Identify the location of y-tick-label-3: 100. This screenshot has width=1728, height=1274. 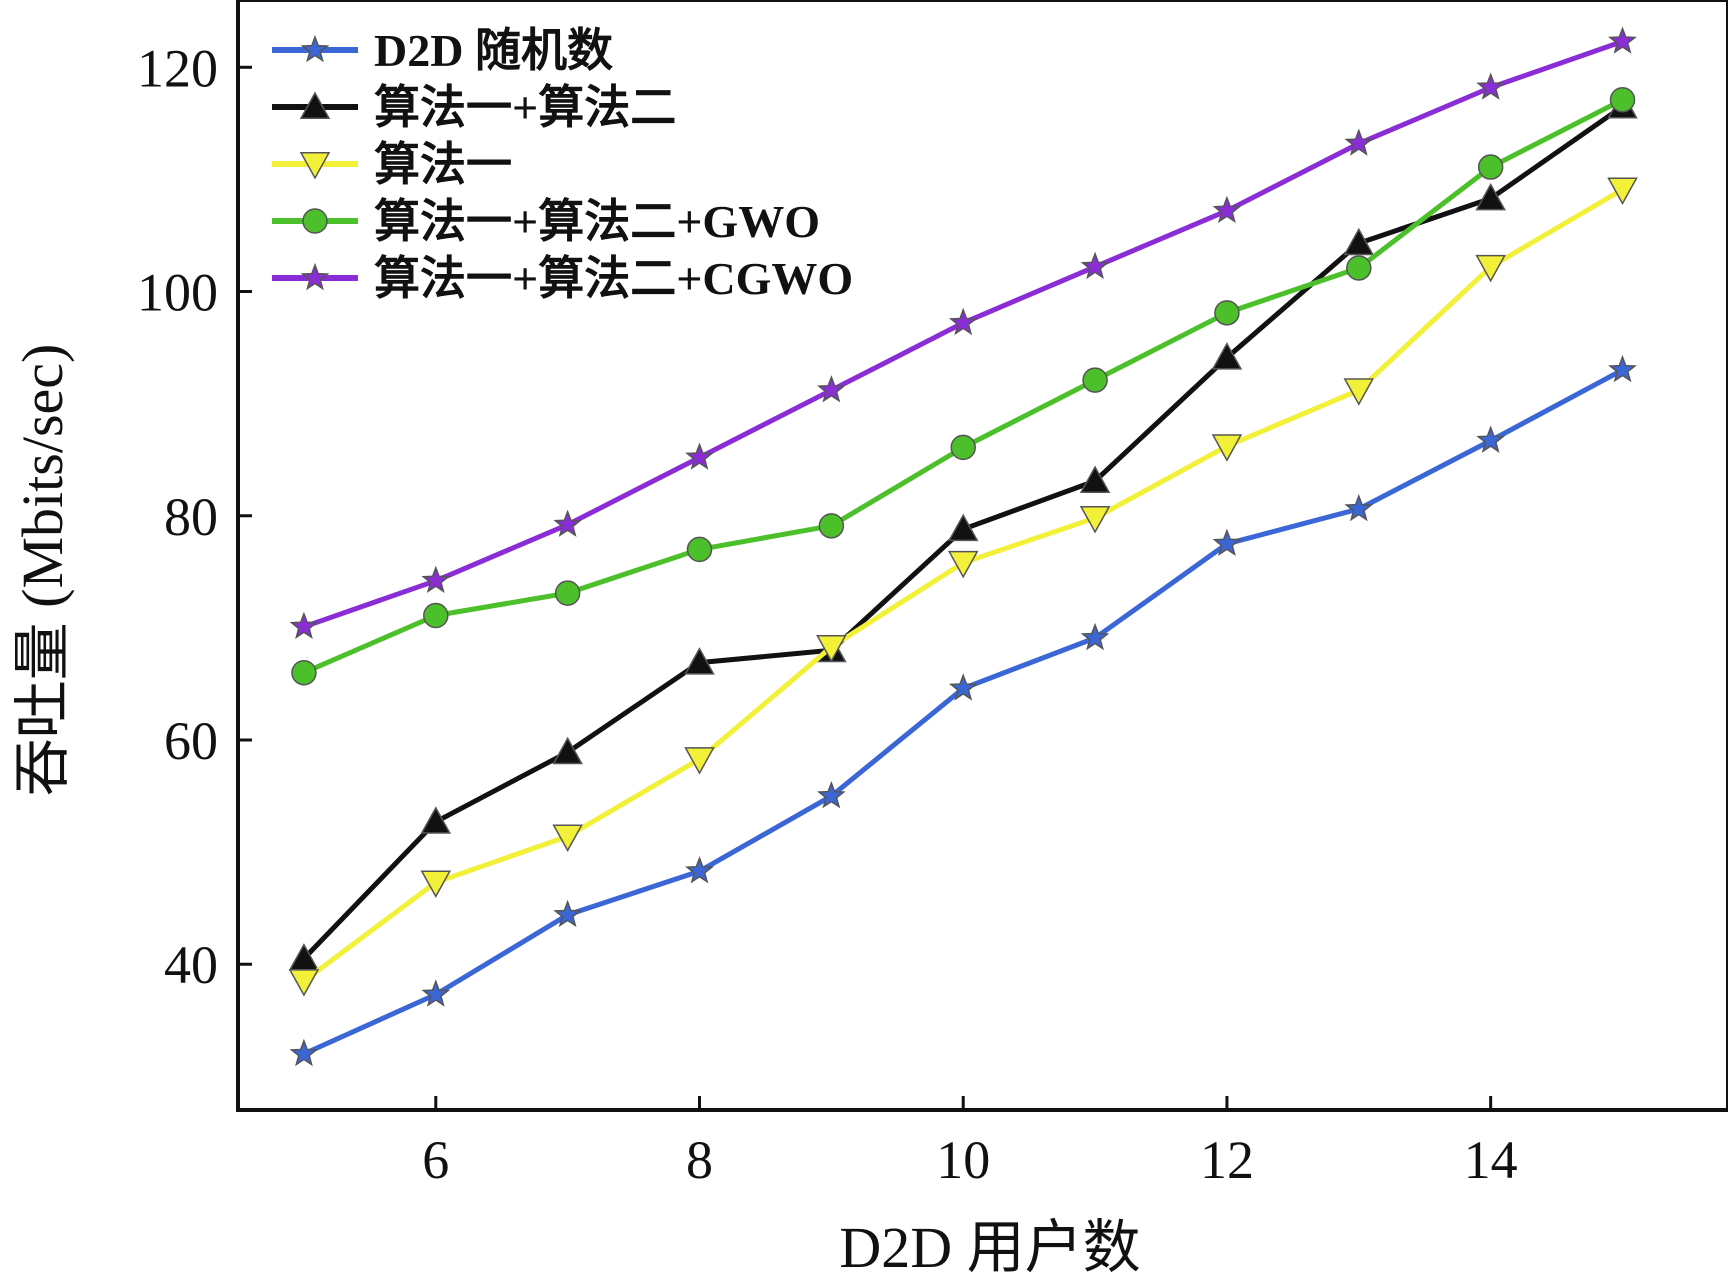
(177, 293).